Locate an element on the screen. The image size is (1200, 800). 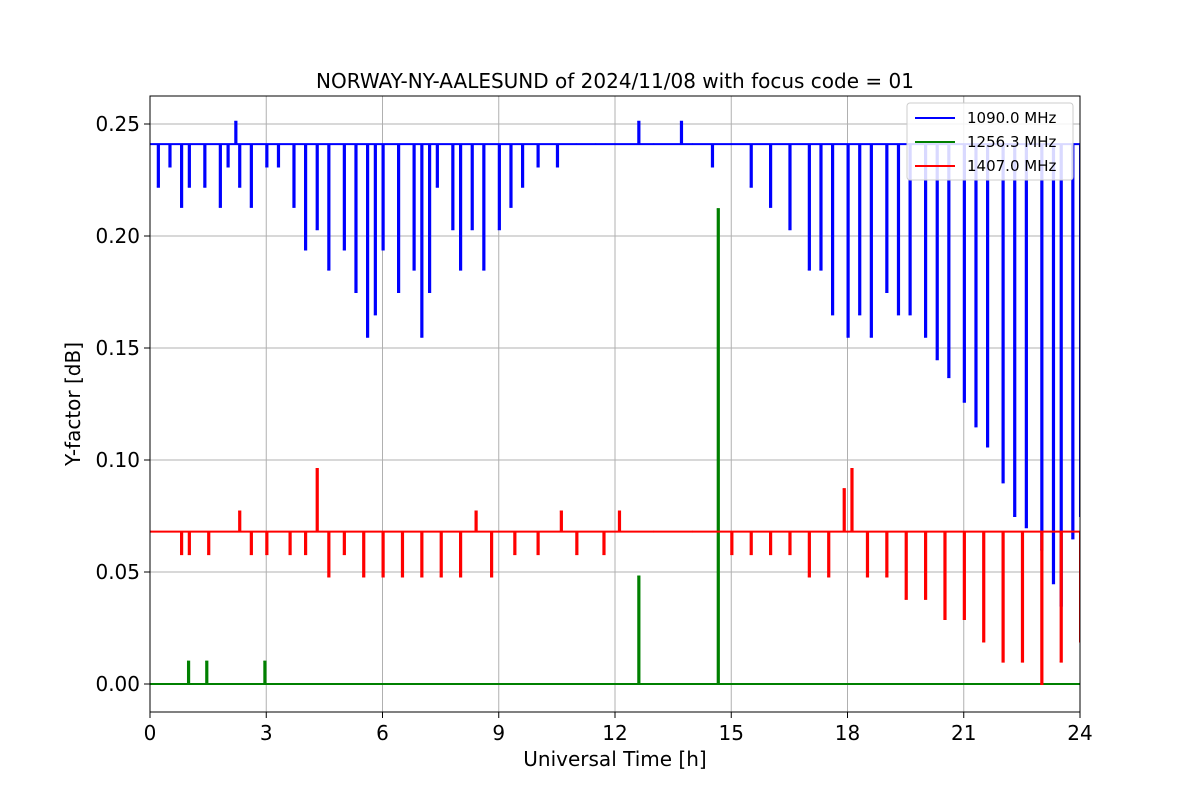
x-tick-label: 12 is located at coordinates (614, 733).